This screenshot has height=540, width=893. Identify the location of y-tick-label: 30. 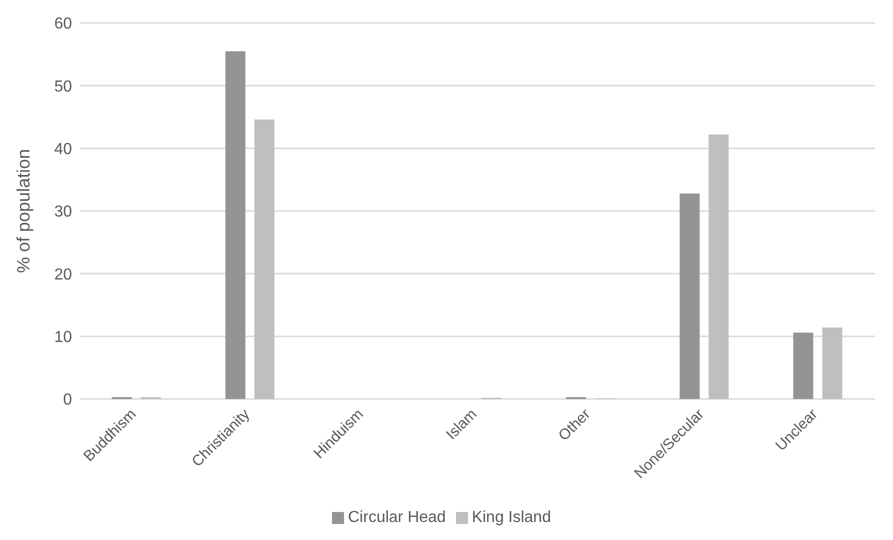
(63, 212).